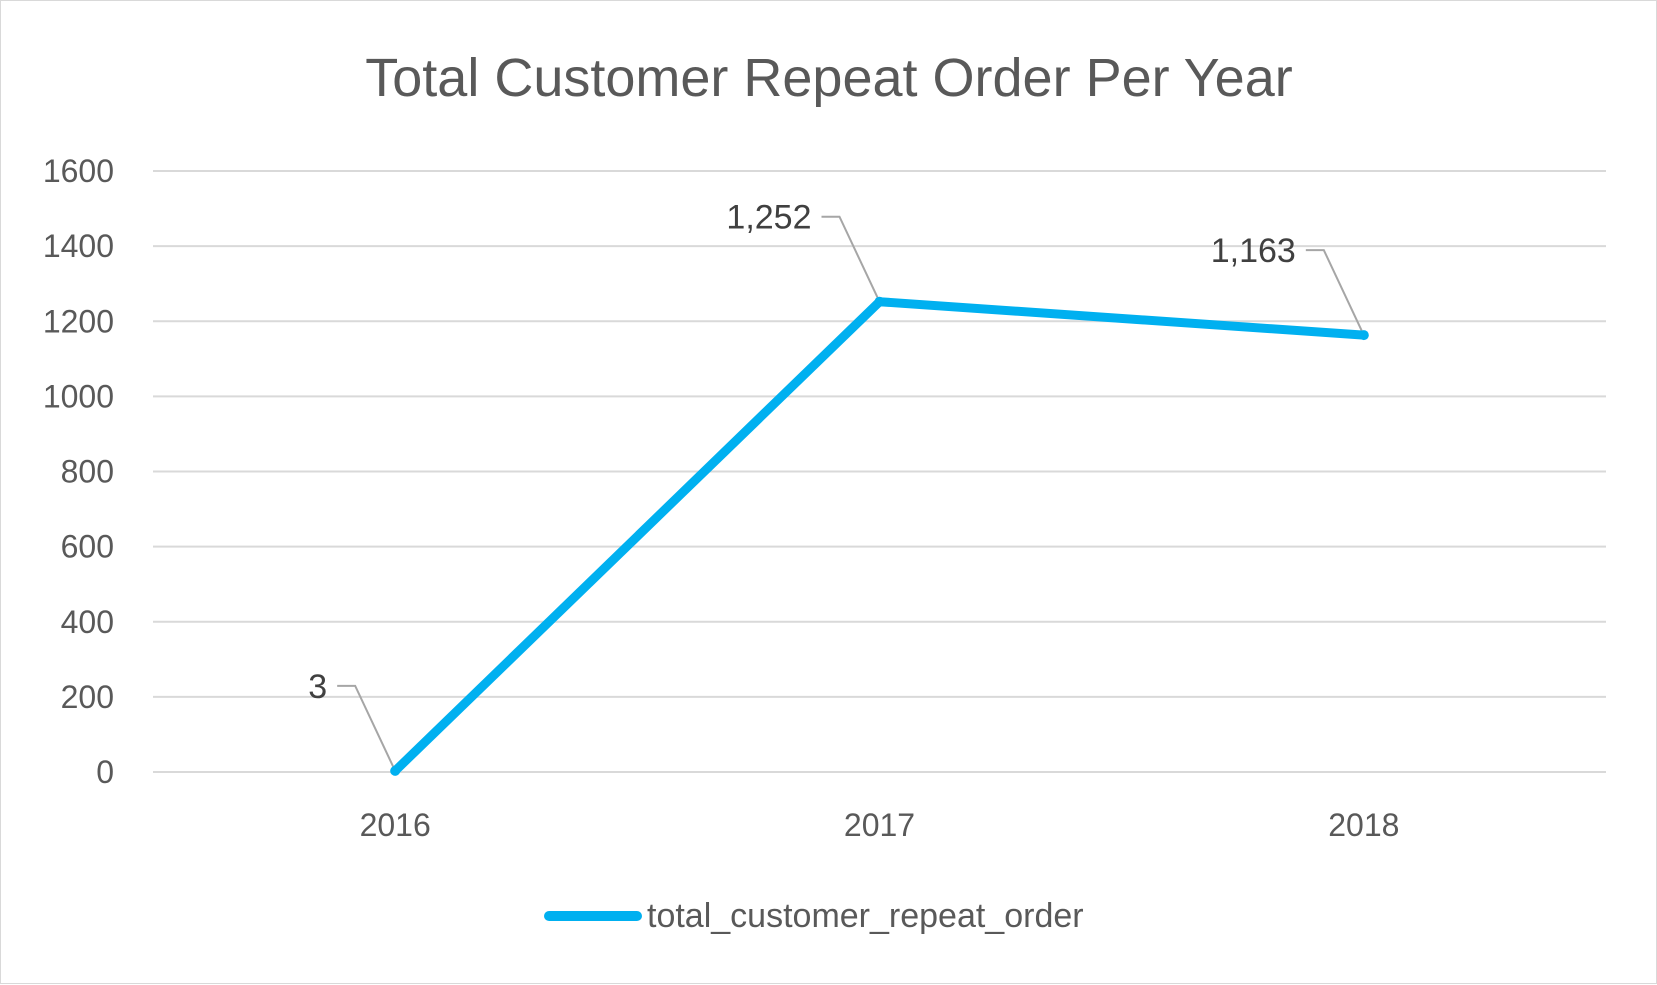 The height and width of the screenshot is (985, 1657). Describe the element at coordinates (317, 687) in the screenshot. I see `data-label: 3` at that location.